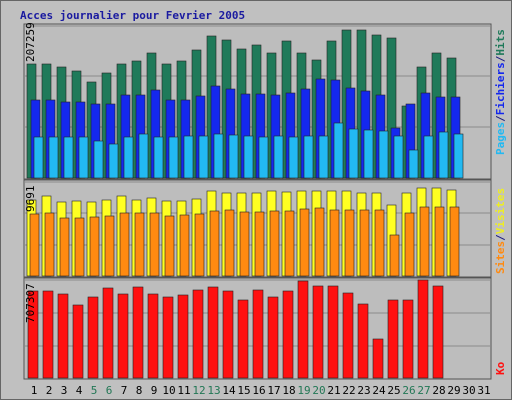  Describe the element at coordinates (30, 303) in the screenshot. I see `ytick-bottom: 707307` at that location.